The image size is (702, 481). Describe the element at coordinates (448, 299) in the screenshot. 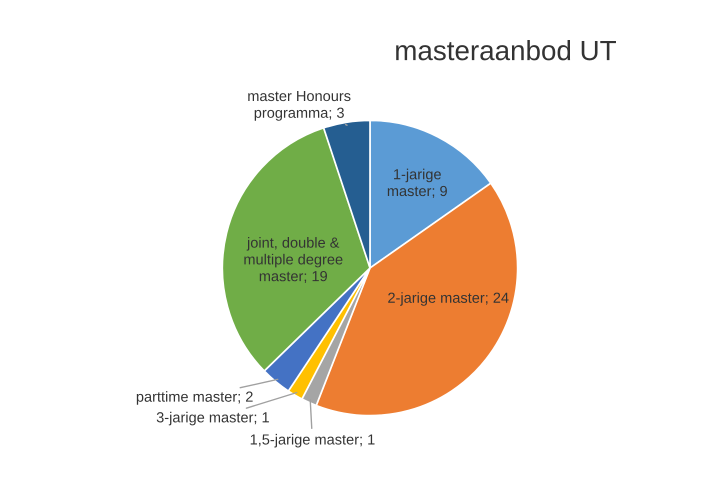

I see `slice-label: 2-jarige master; 24` at that location.